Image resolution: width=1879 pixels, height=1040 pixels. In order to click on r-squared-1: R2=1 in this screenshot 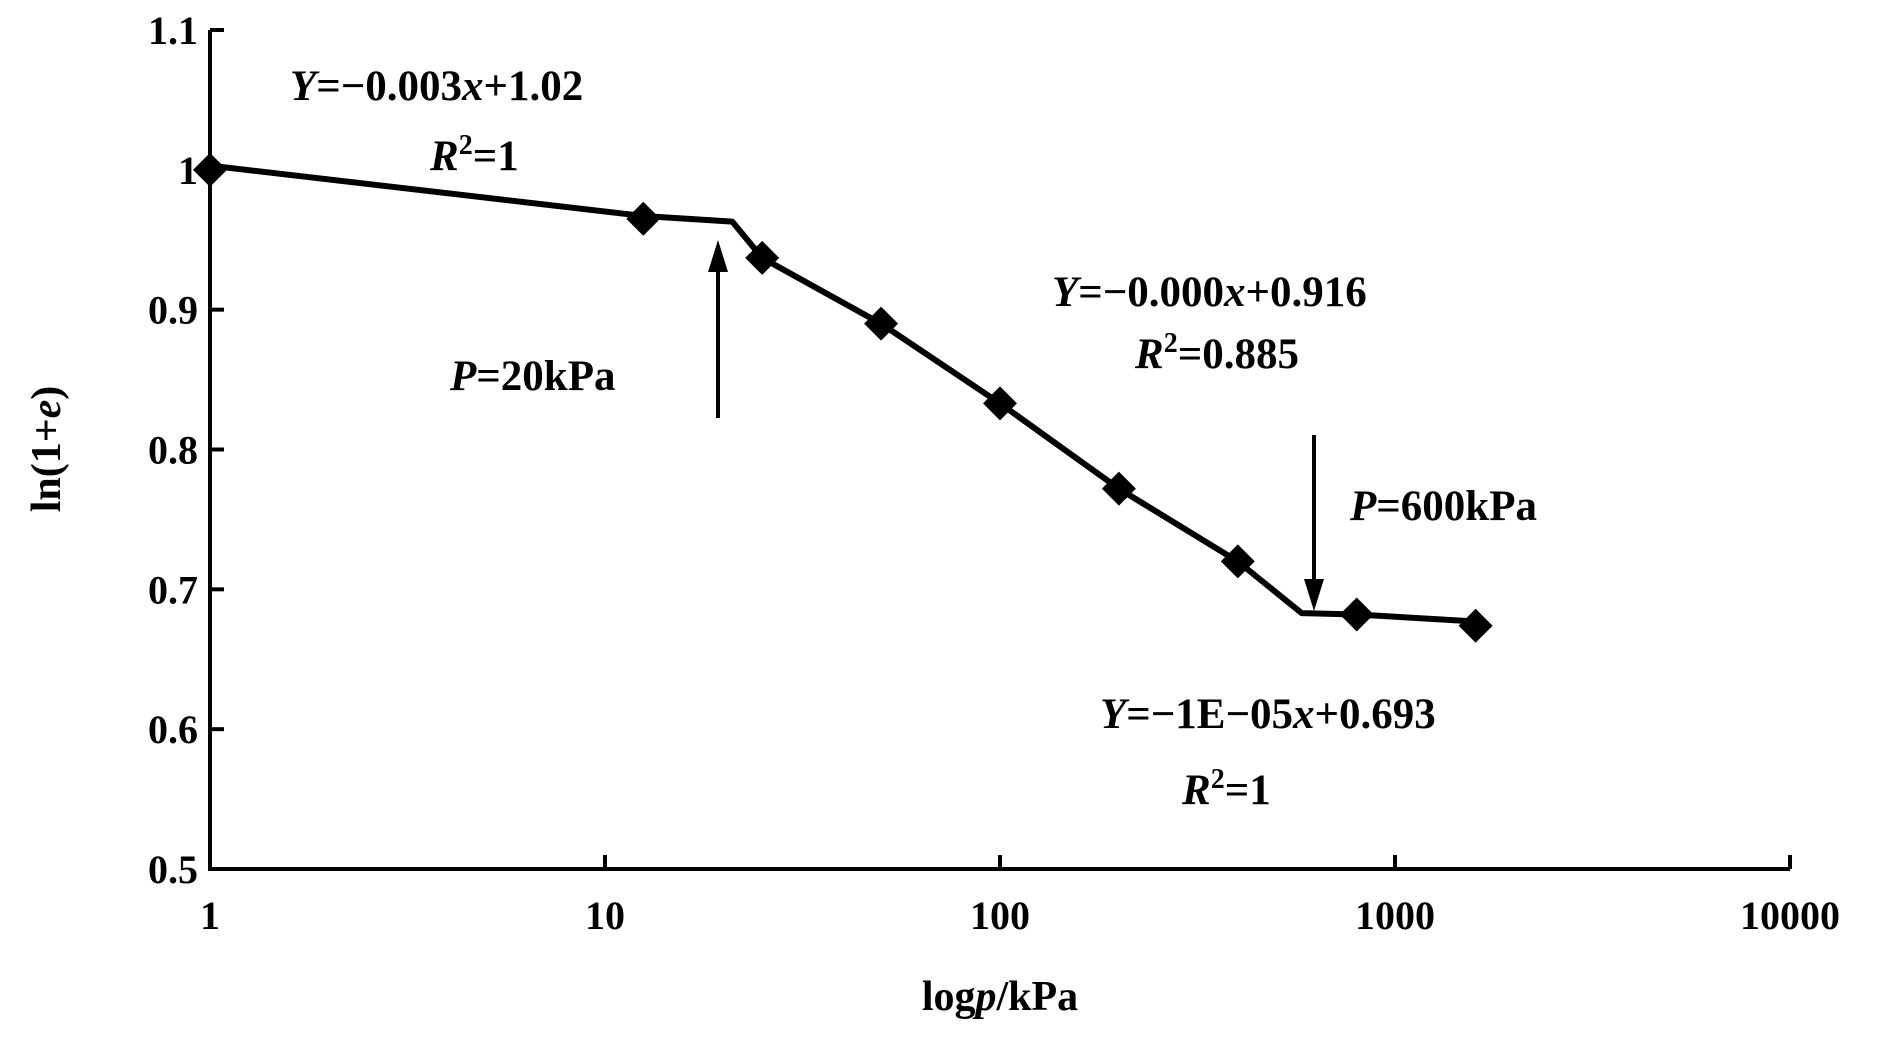, I will do `click(474, 155)`.